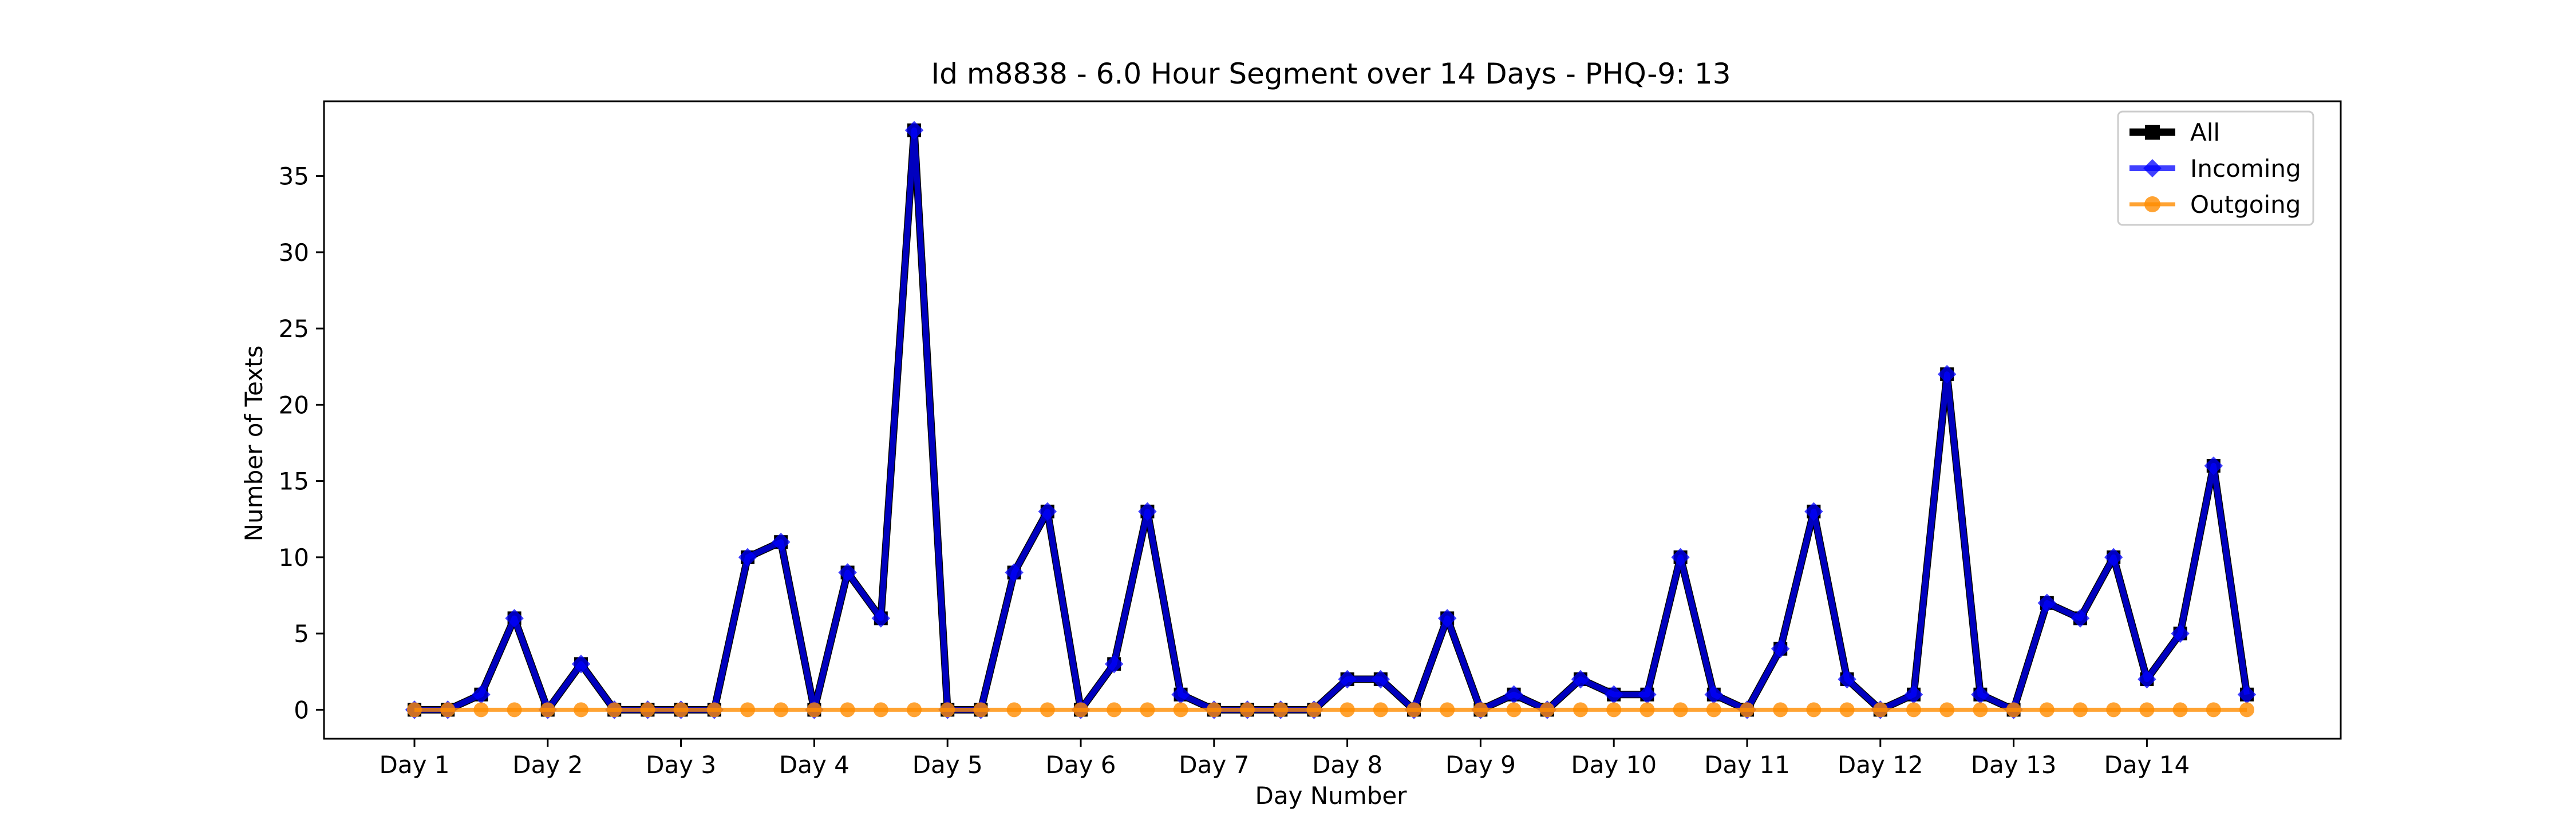 The height and width of the screenshot is (824, 2576). What do you see at coordinates (814, 765) in the screenshot?
I see `x-tick-label: Day 4` at bounding box center [814, 765].